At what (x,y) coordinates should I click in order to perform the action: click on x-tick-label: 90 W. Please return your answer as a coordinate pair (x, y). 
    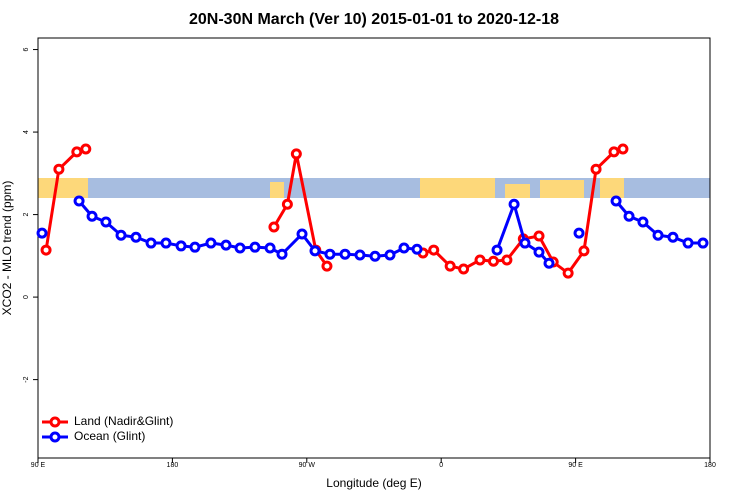
    Looking at the image, I should click on (307, 465).